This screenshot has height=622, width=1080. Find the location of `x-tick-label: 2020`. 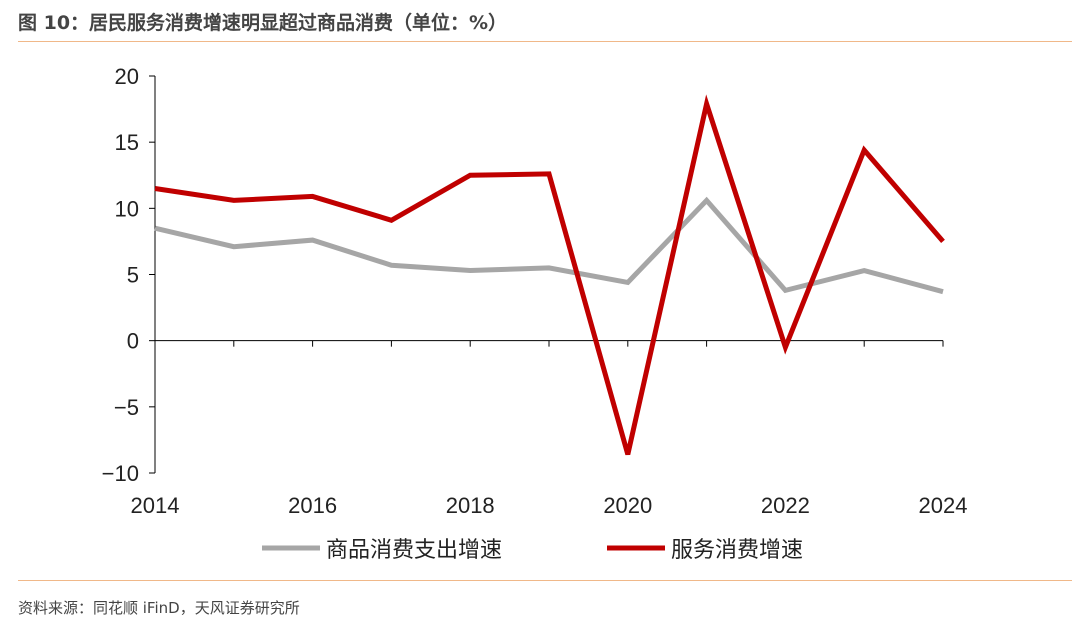

x-tick-label: 2020 is located at coordinates (627, 505).